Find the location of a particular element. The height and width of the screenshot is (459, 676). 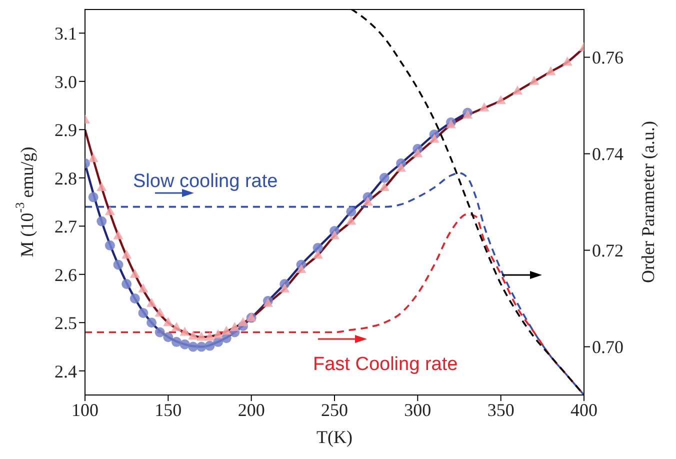

y2-tick-label: 0.76 is located at coordinates (608, 58).